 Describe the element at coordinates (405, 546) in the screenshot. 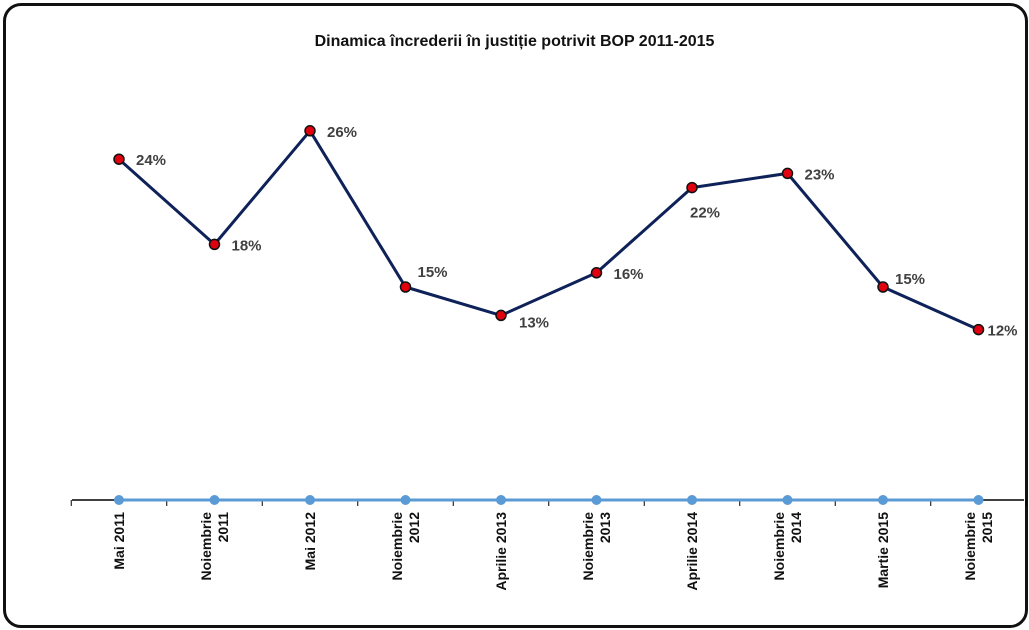

I see `x-tick-label: Noiembrie 2012` at that location.